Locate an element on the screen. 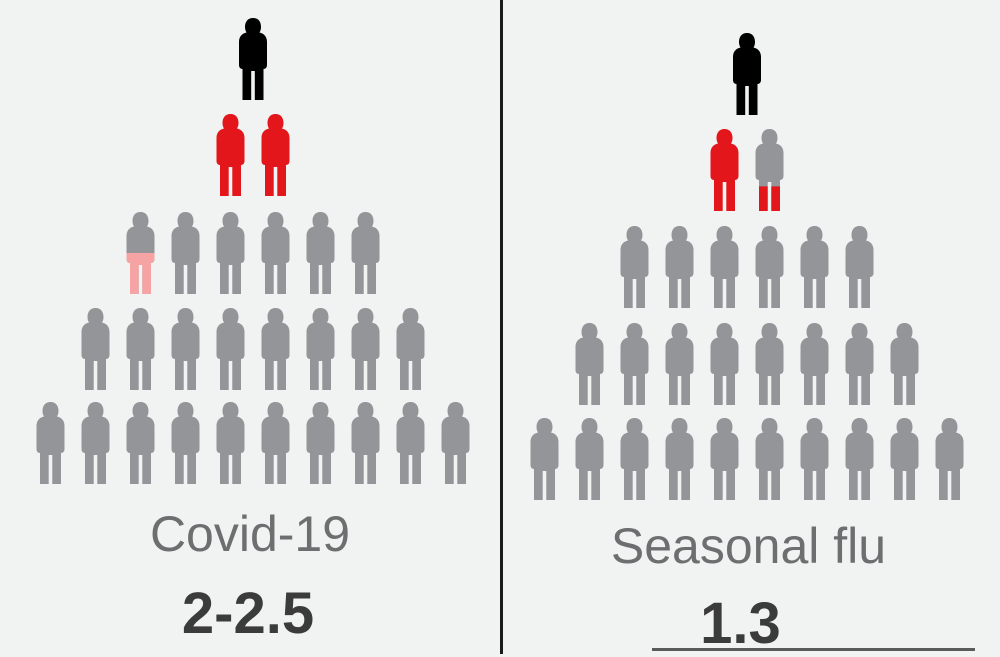  covid-r0-value: 2-2.5 is located at coordinates (248, 613).